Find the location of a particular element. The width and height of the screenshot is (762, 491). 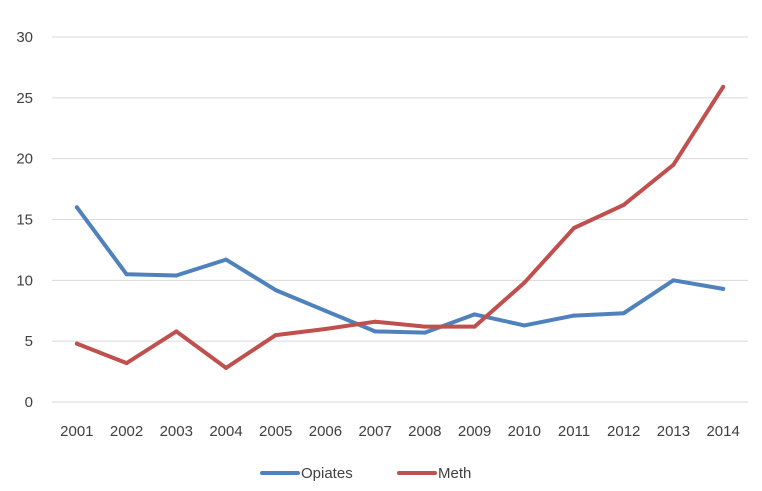

x-tick-label: 2005 is located at coordinates (275, 431).